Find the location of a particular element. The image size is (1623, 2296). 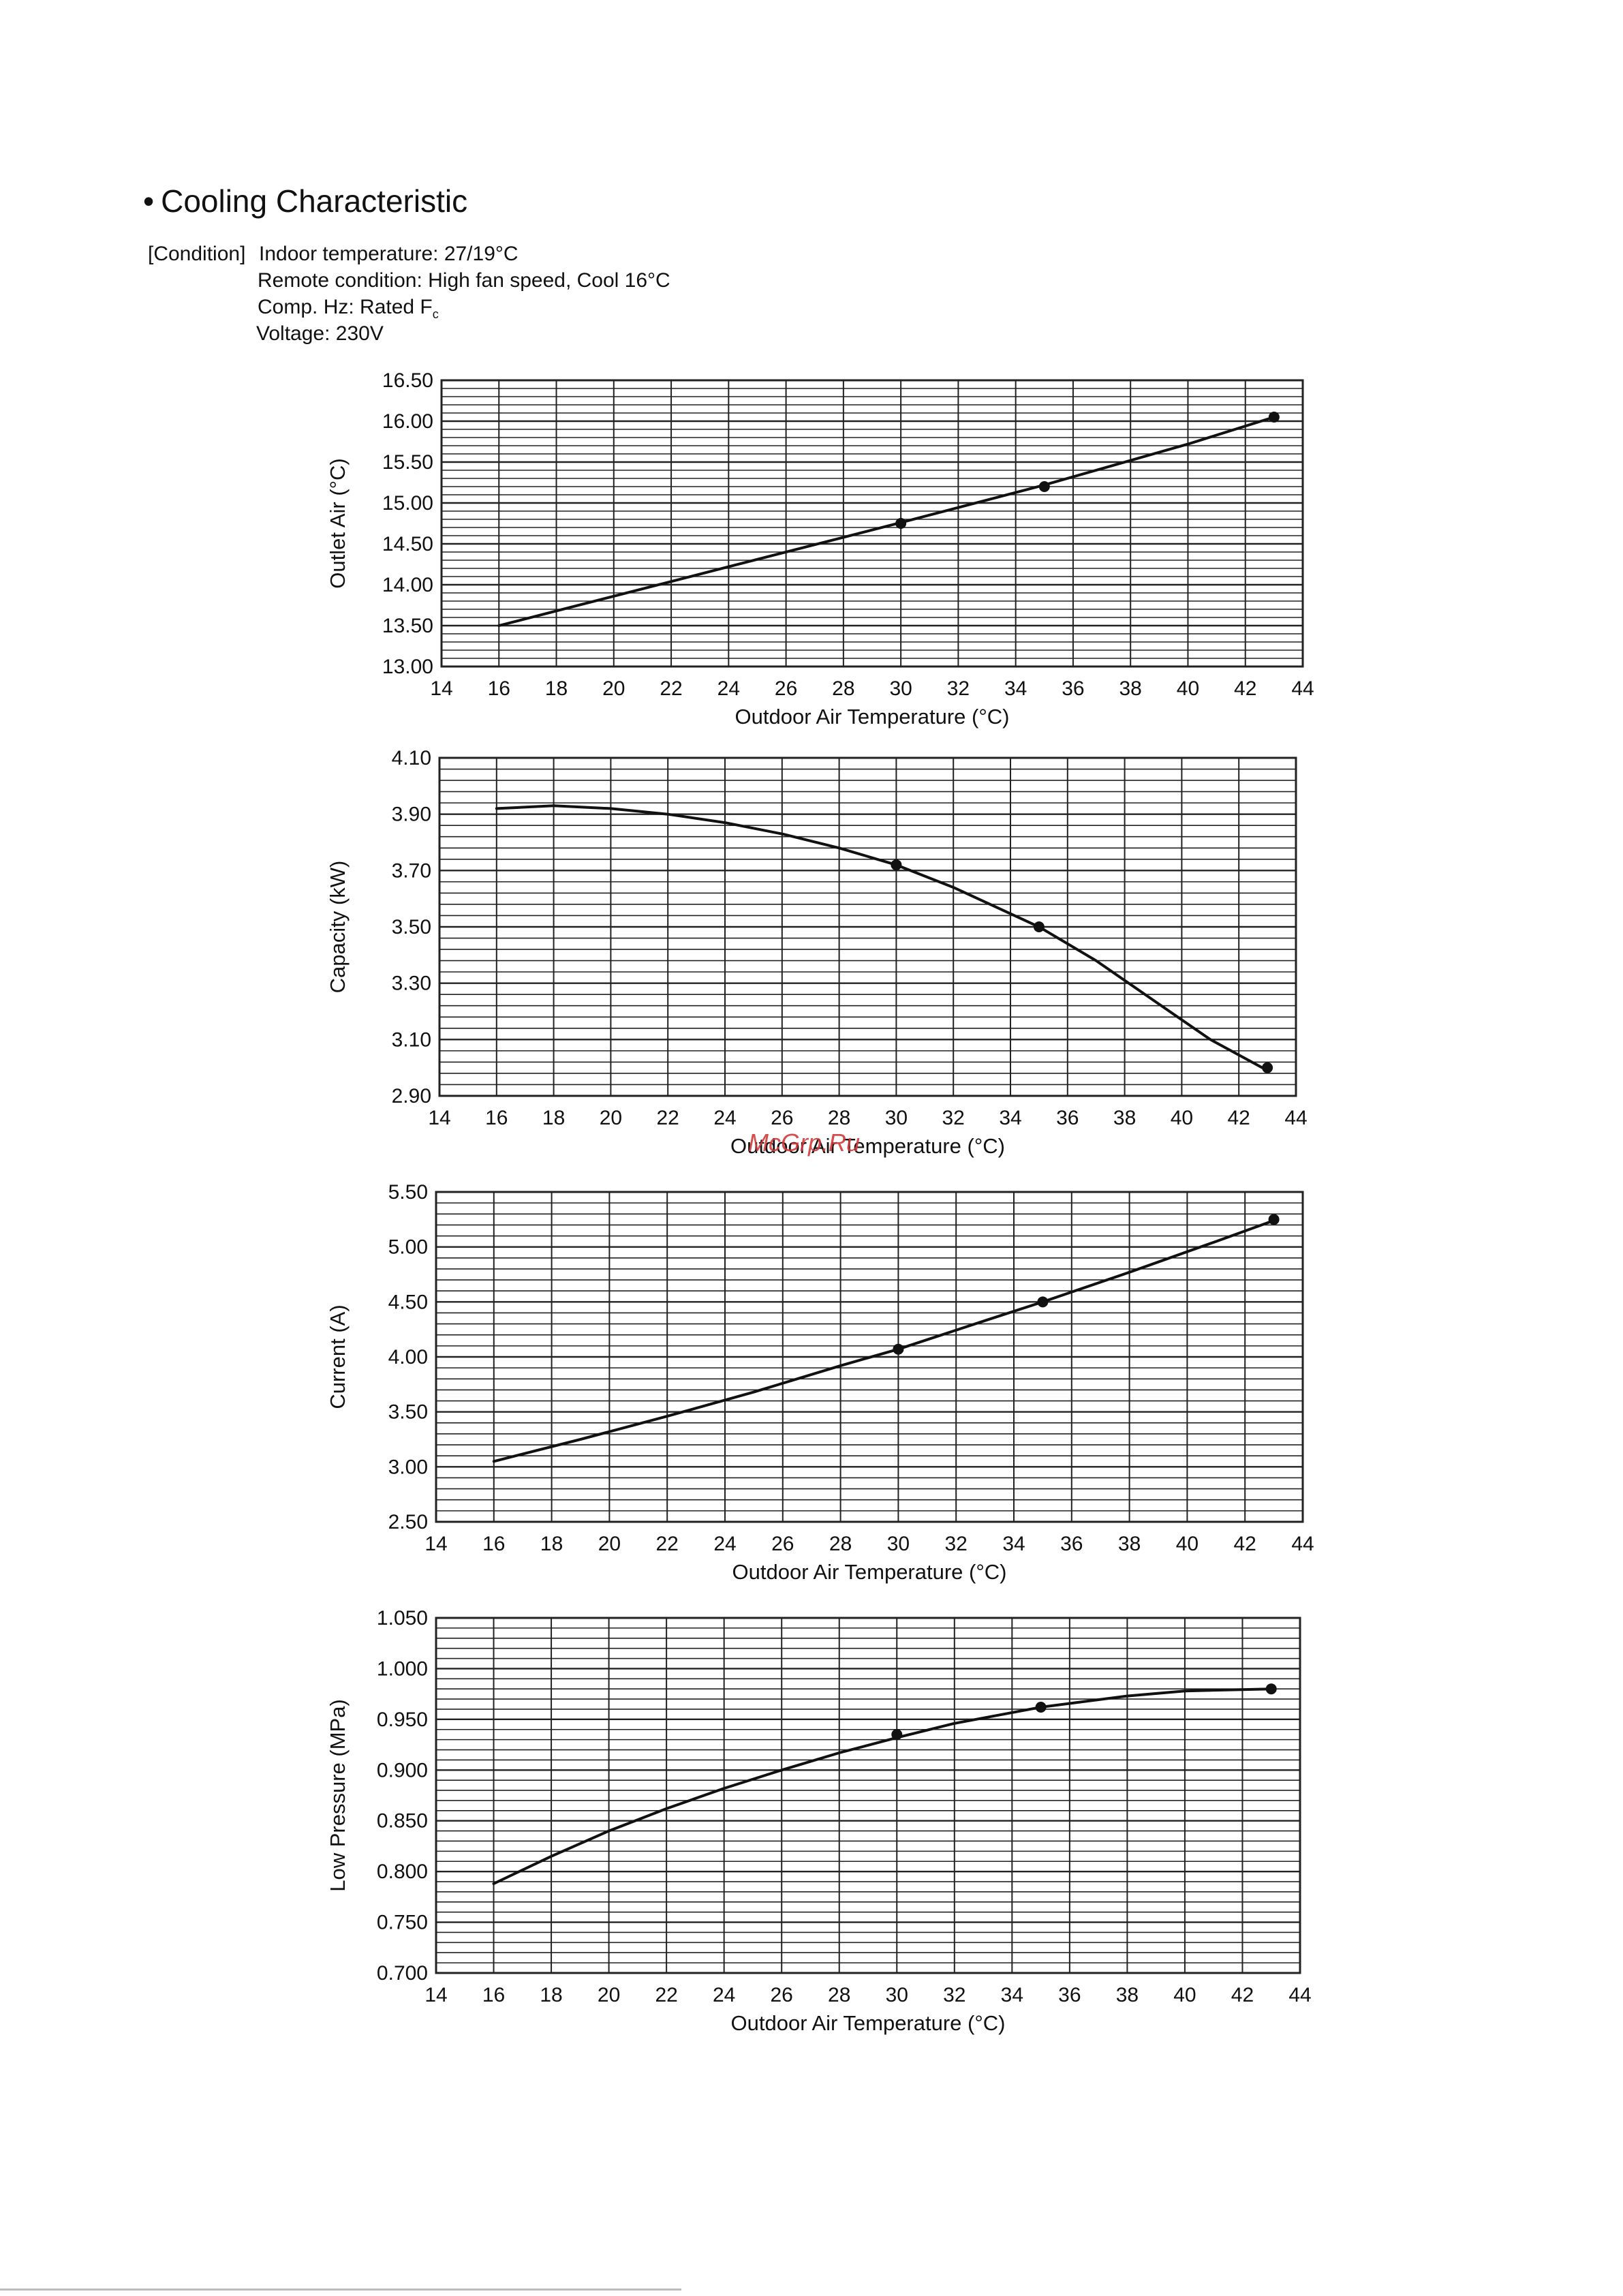

condition-indoor: Indoor temperature: 27/19°C is located at coordinates (389, 254).